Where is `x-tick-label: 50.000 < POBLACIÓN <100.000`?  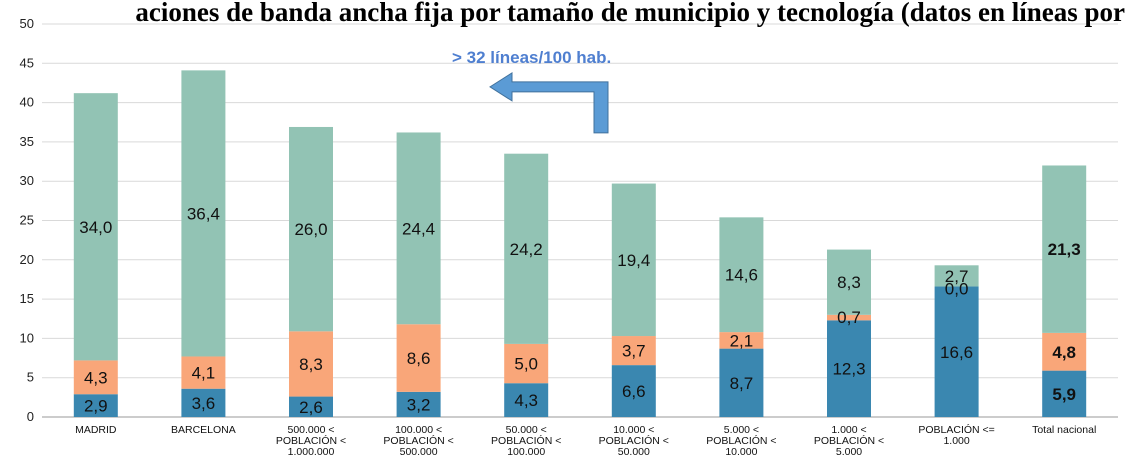
x-tick-label: 50.000 < POBLACIÓN <100.000 is located at coordinates (526, 440).